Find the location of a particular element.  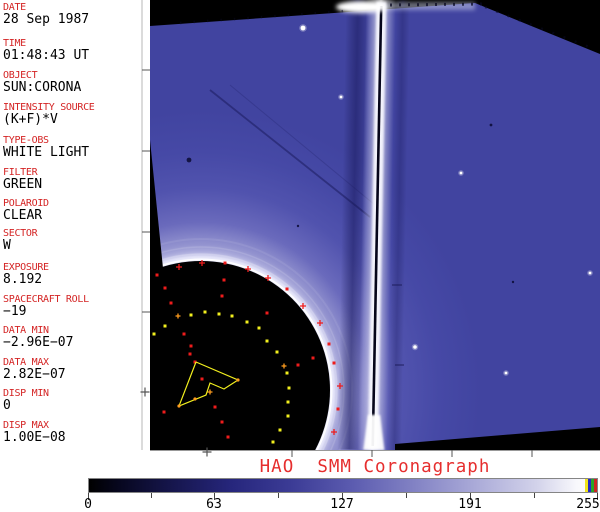

meta-field-label: DISP MIN is located at coordinates (26, 393).